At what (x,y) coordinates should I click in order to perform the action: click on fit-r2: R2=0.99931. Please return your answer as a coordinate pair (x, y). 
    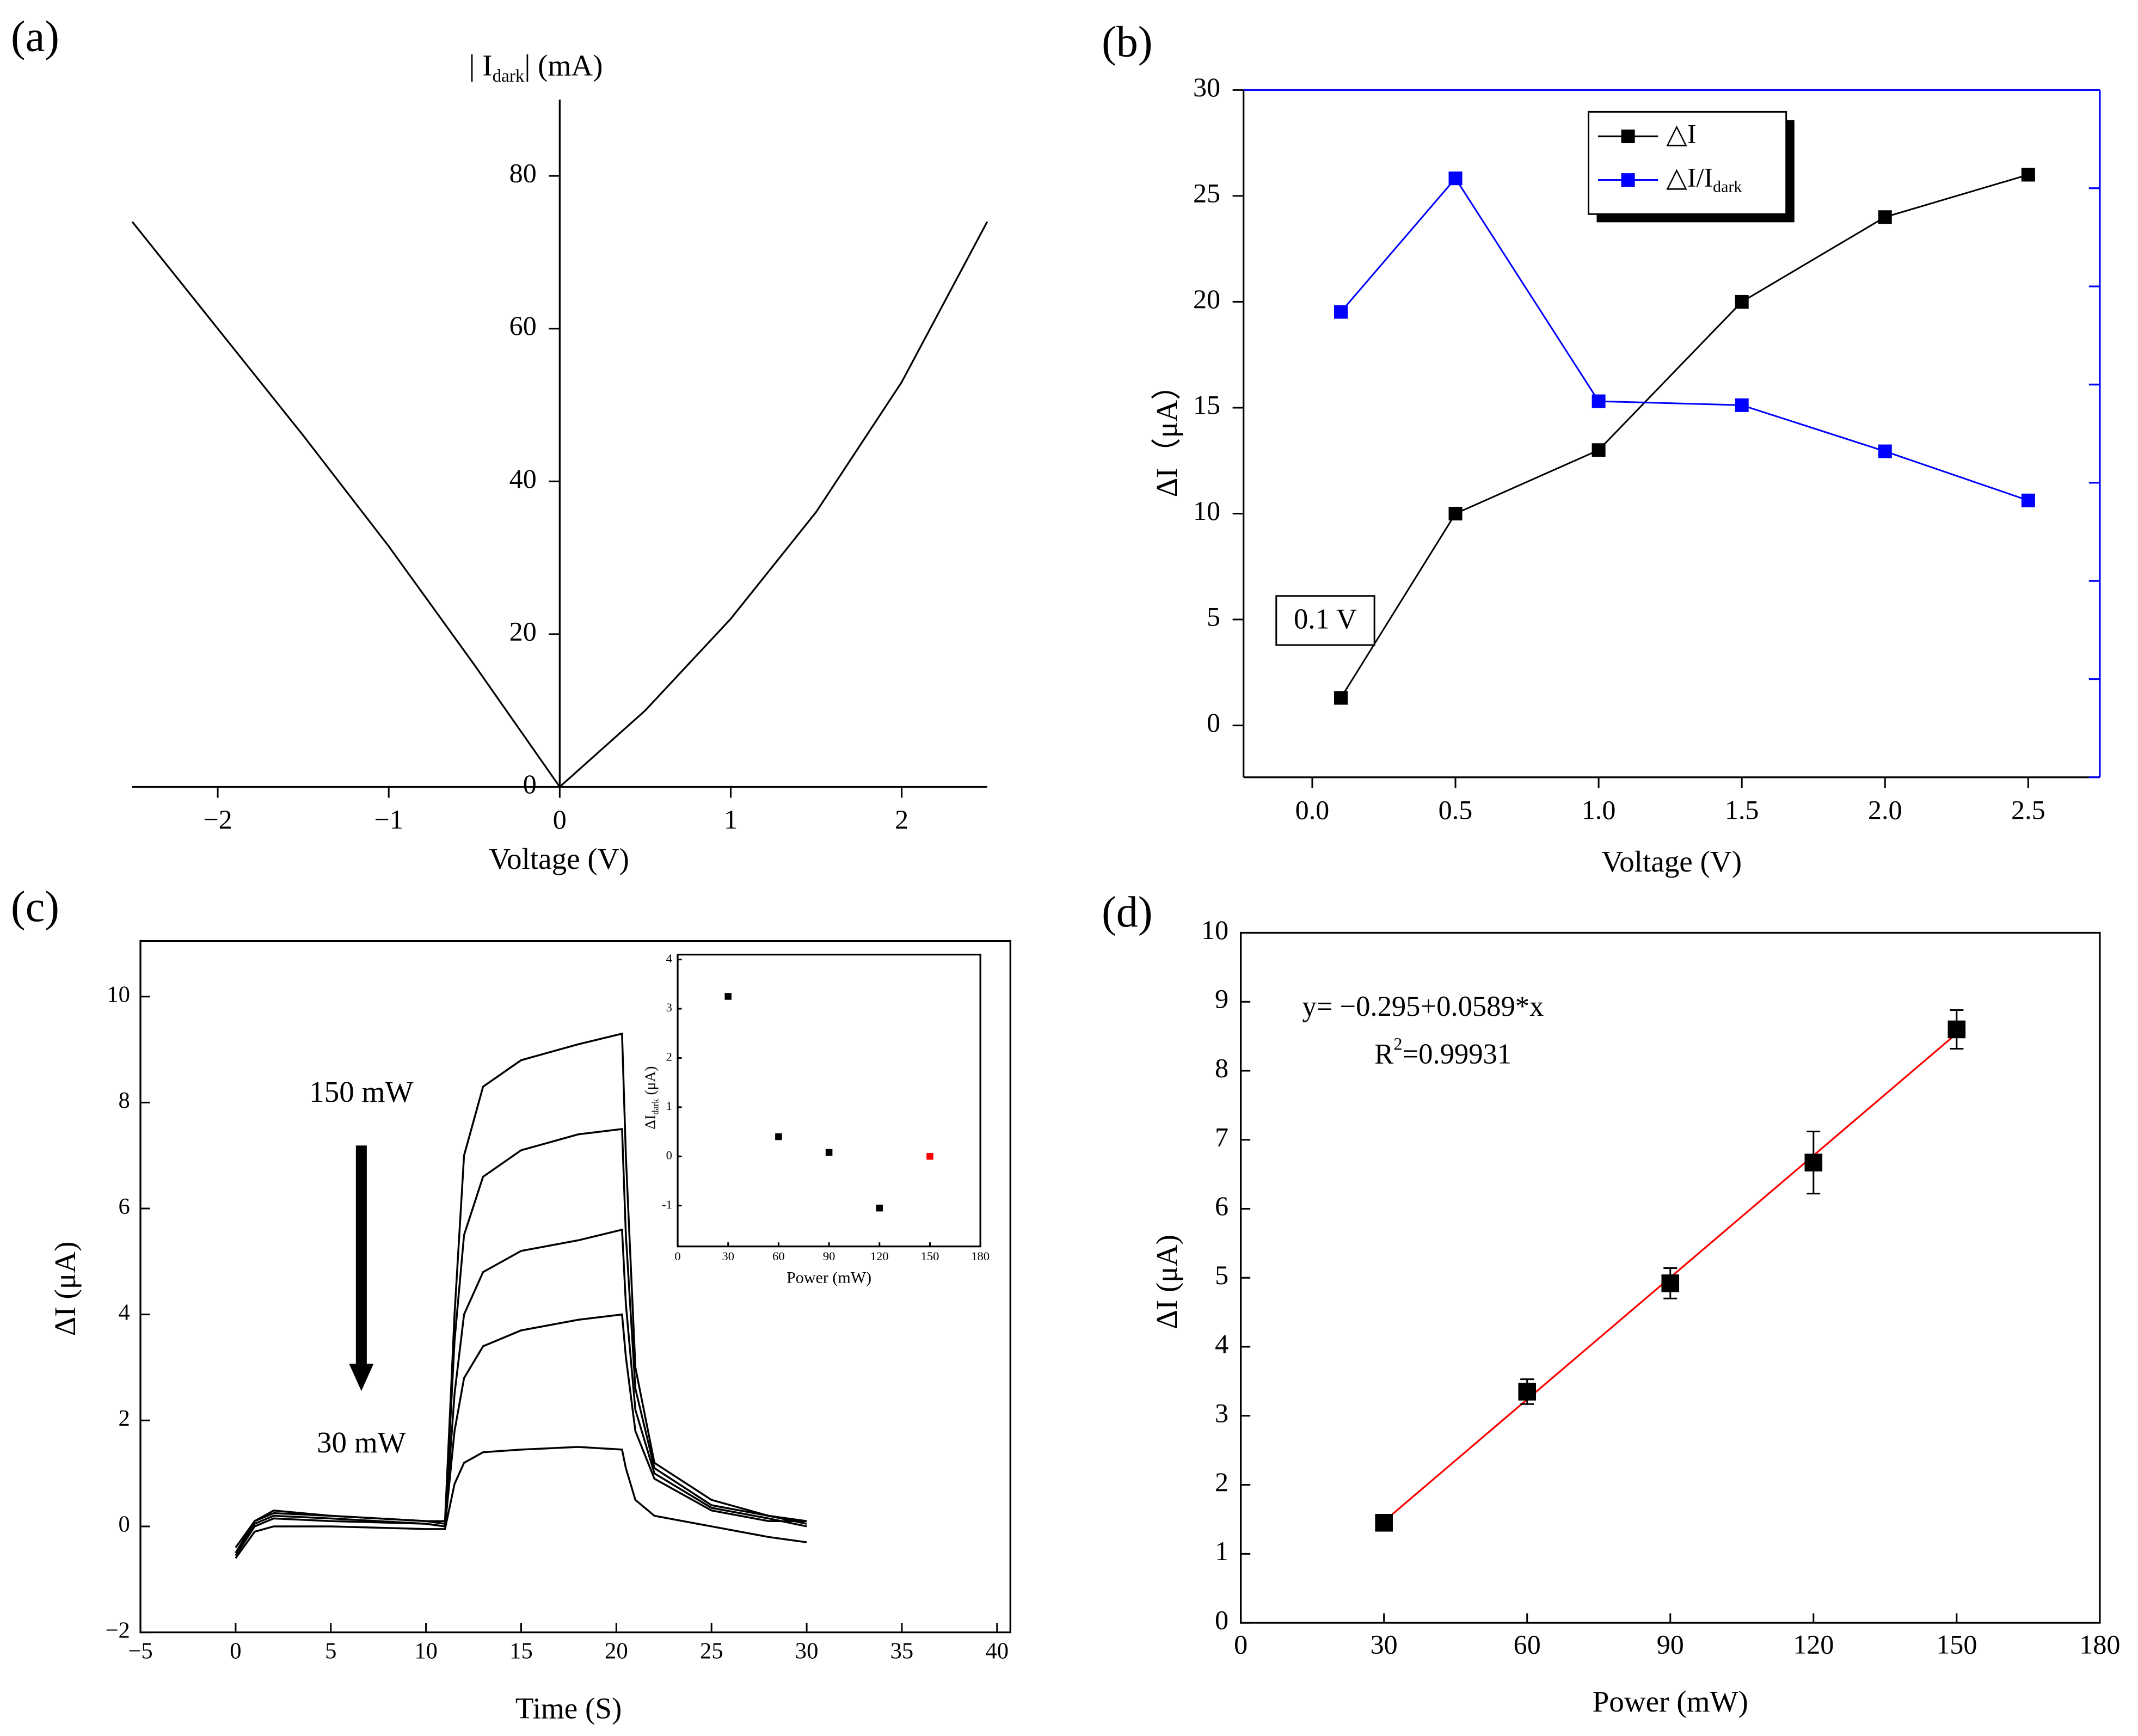
    Looking at the image, I should click on (1443, 1052).